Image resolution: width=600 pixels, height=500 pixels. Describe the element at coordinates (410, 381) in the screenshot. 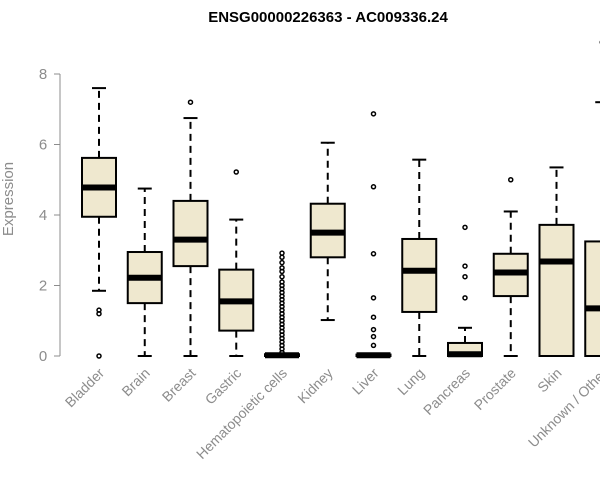

I see `x-category-label: Lung` at that location.